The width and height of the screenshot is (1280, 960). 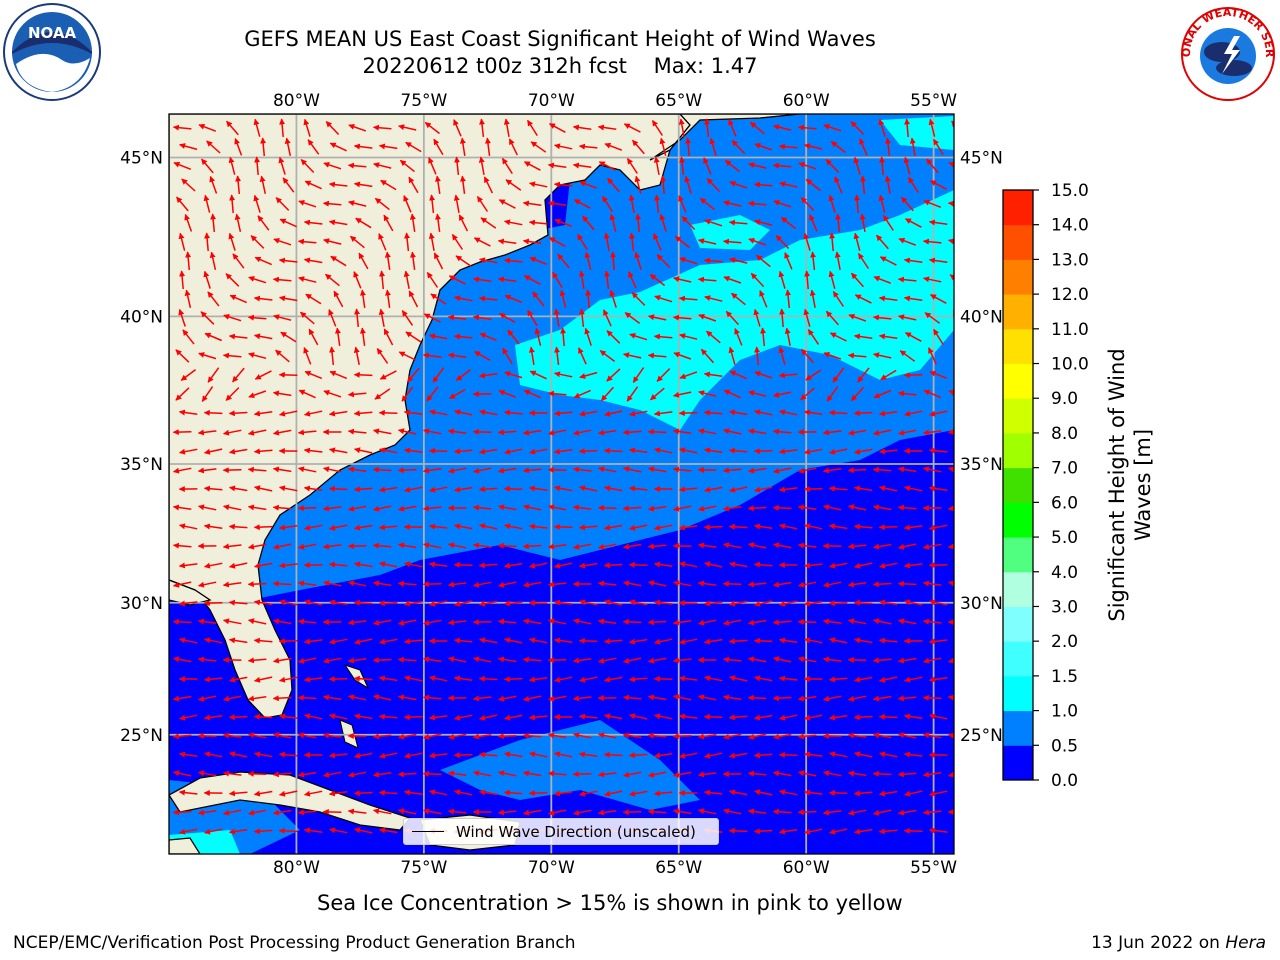 I want to click on colorbar-label-14: 12.0, so click(x=1070, y=295).